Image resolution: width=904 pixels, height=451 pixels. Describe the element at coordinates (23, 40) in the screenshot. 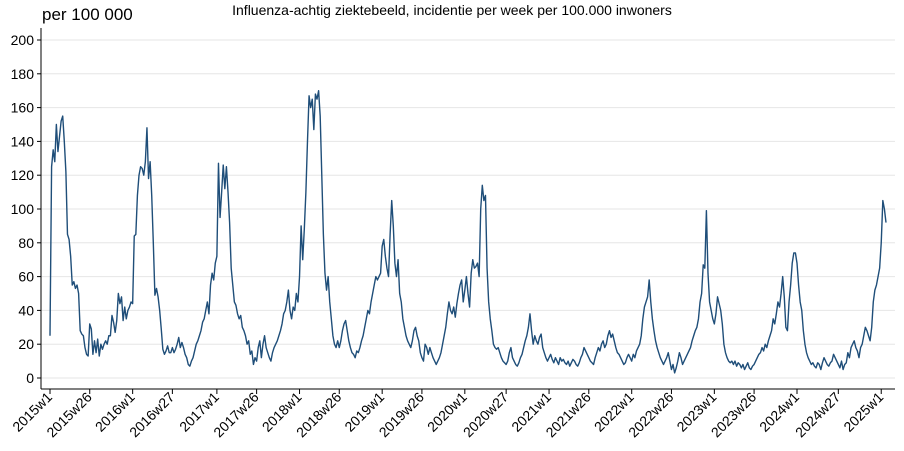

I see `y-tick-label: 200` at that location.